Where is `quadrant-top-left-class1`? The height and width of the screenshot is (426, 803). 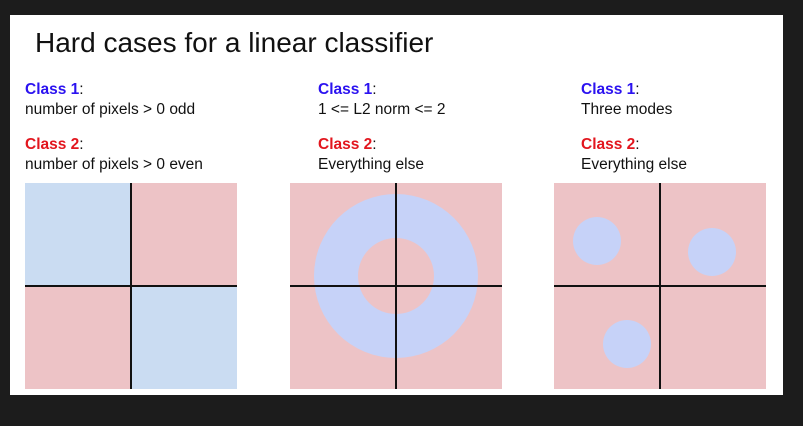 quadrant-top-left-class1 is located at coordinates (78, 234).